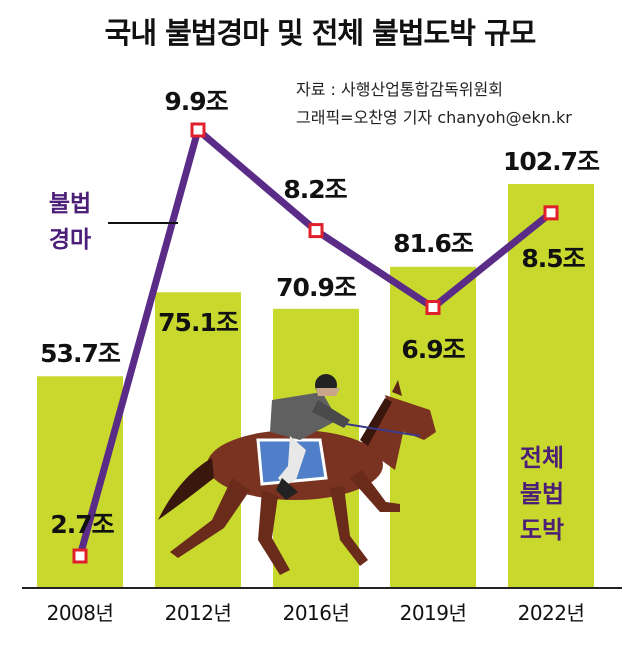 Image resolution: width=640 pixels, height=654 pixels. Describe the element at coordinates (433, 307) in the screenshot. I see `line-point-2019년` at that location.